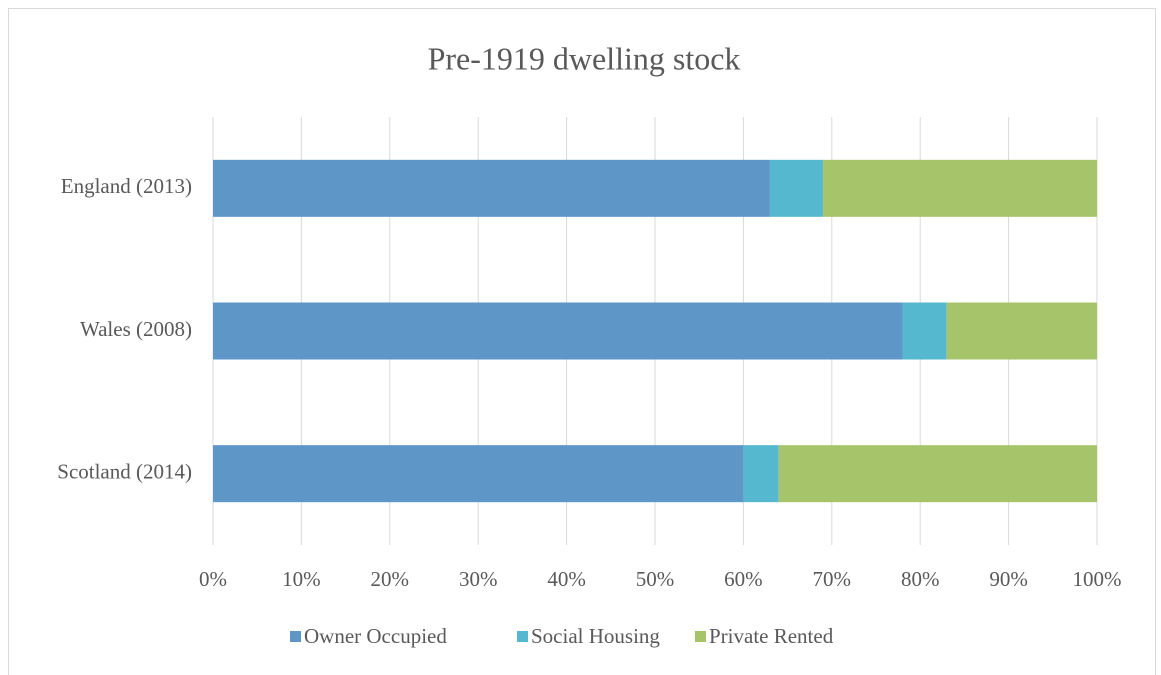 The width and height of the screenshot is (1161, 675). Describe the element at coordinates (478, 579) in the screenshot. I see `x-tick-label: 30%` at that location.